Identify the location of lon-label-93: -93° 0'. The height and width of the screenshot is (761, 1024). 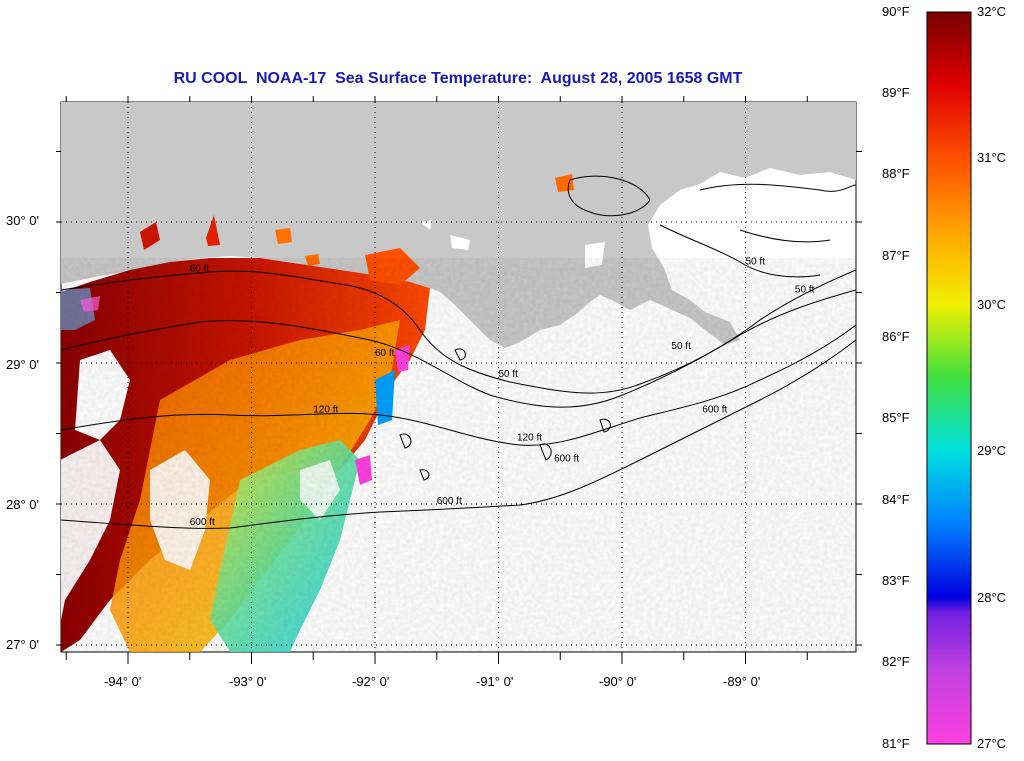
(248, 681).